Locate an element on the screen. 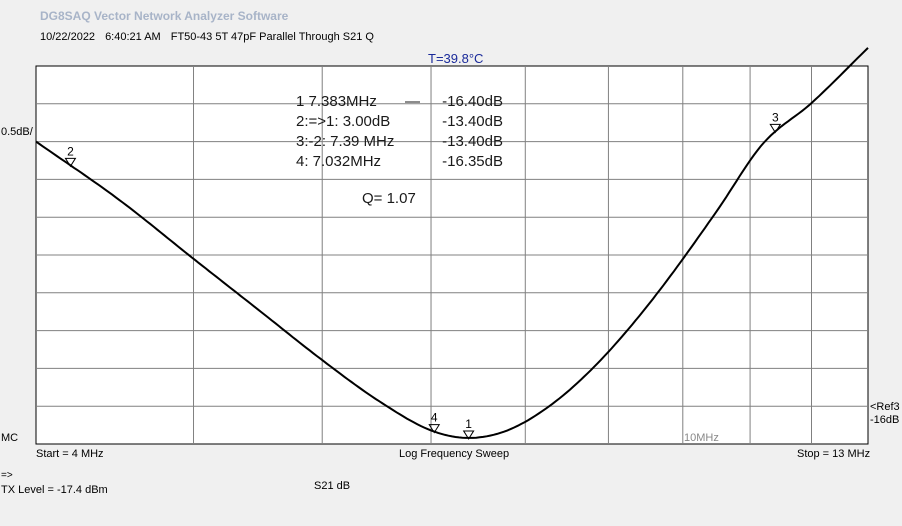 This screenshot has height=526, width=902. app-title: DG8SAQ Vector Network Analyzer Software is located at coordinates (164, 16).